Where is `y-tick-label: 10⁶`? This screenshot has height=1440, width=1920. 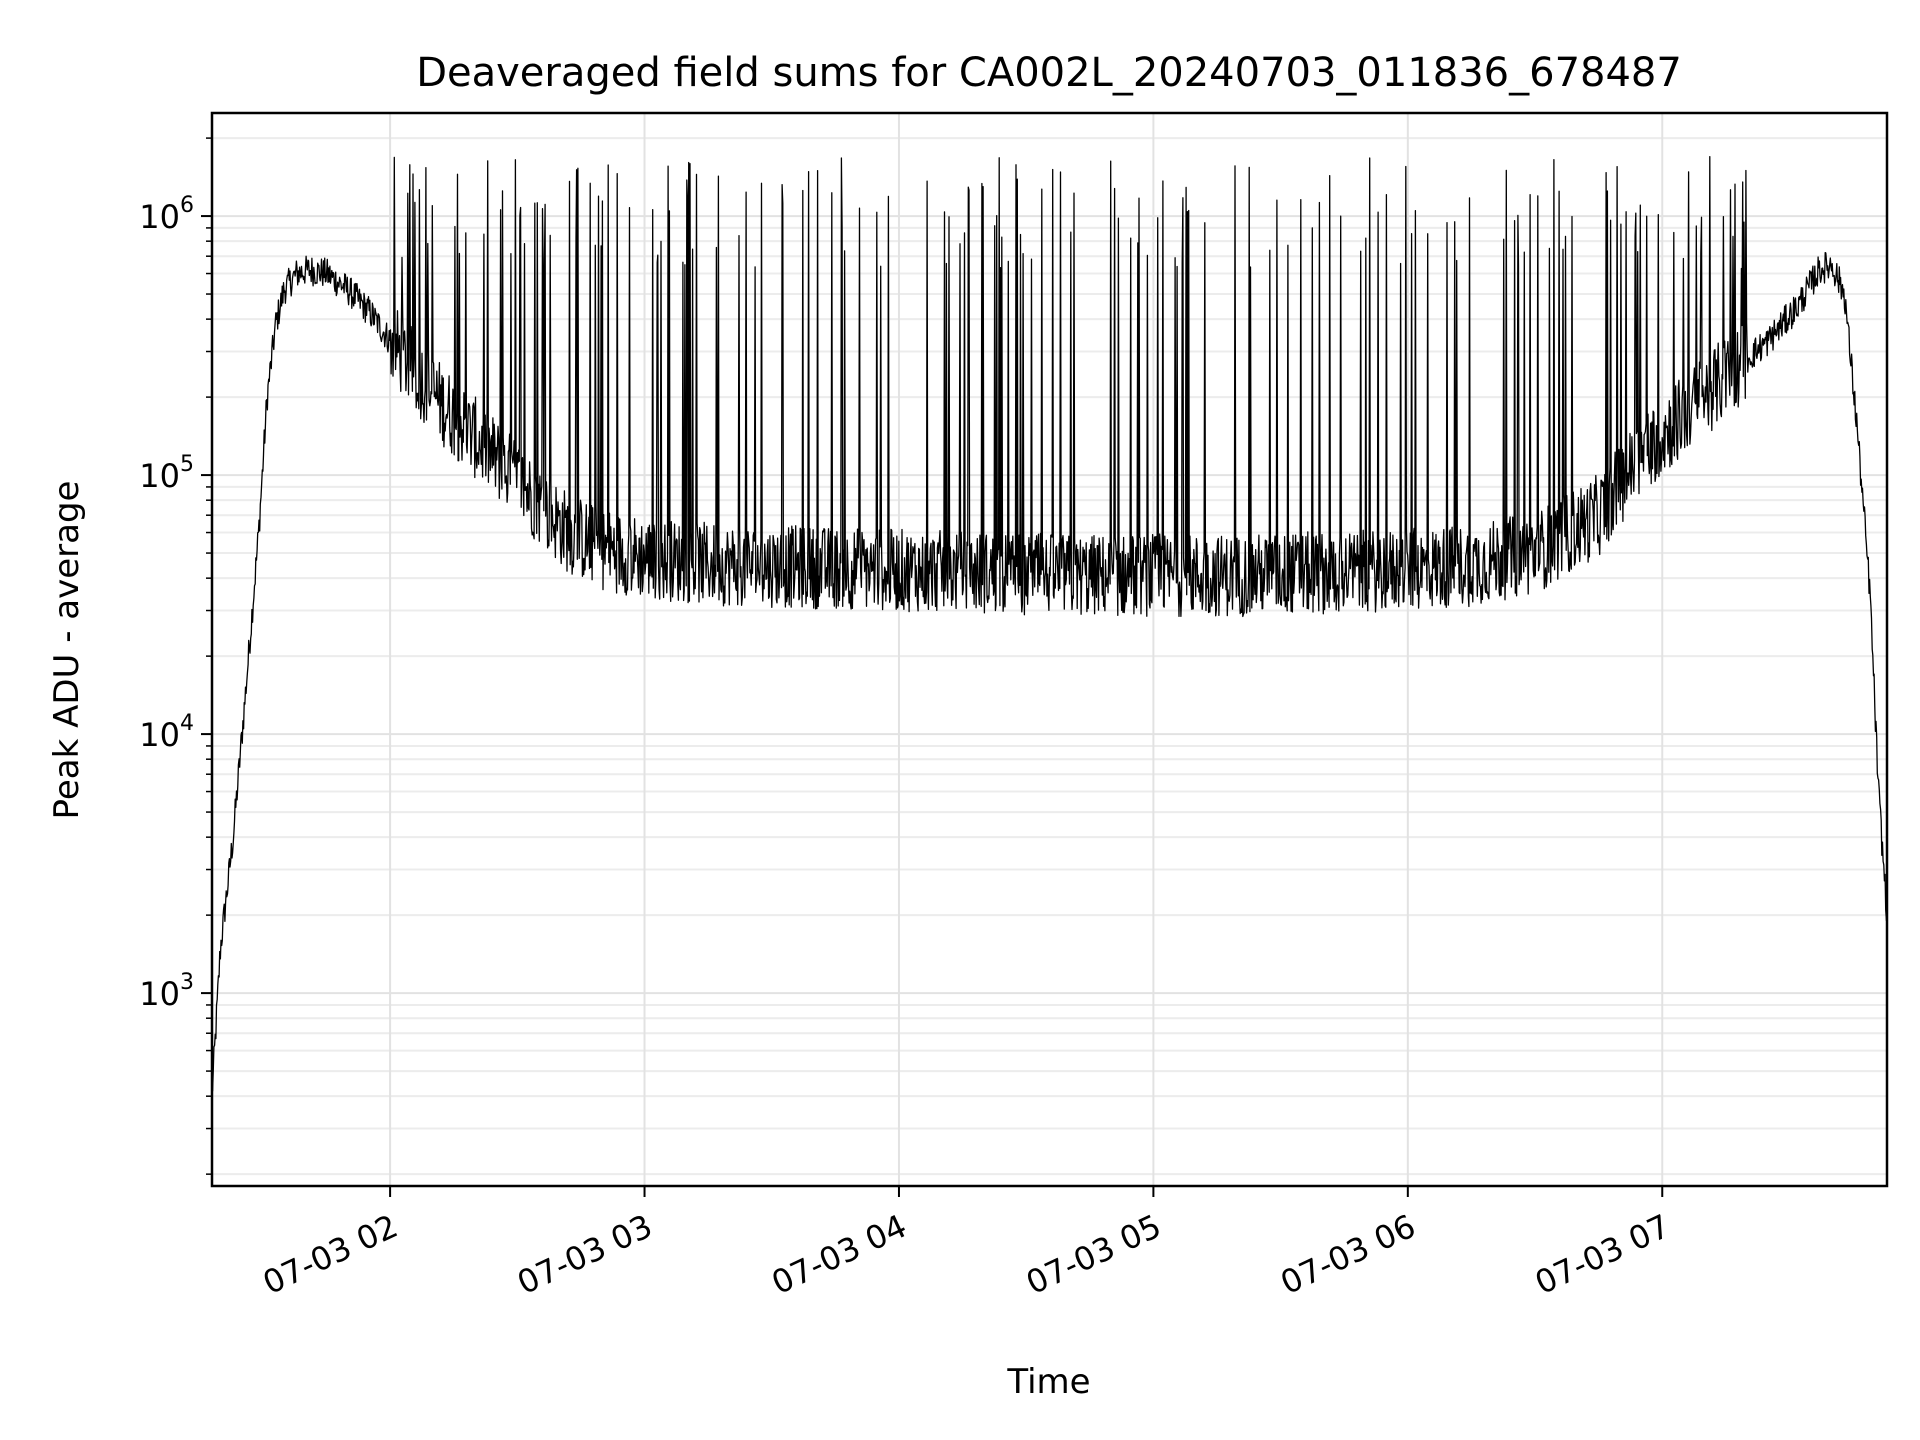 y-tick-label: 10⁶ is located at coordinates (166, 214).